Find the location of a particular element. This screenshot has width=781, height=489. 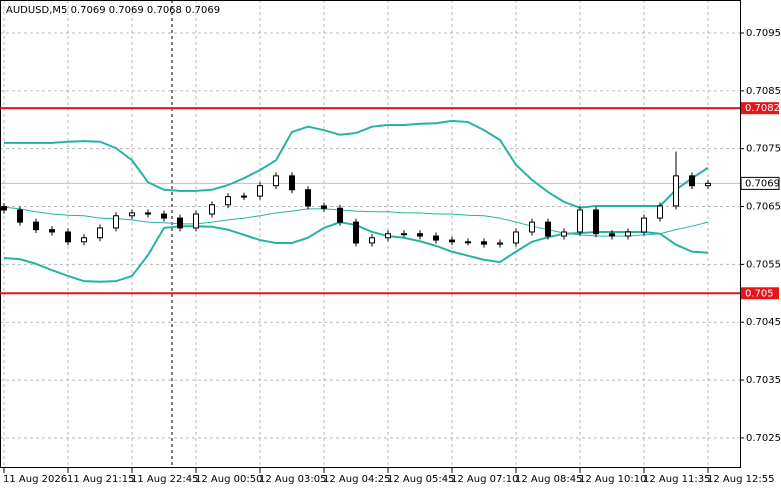

x-tick-label: 12 Aug 11:35 is located at coordinates (676, 479).